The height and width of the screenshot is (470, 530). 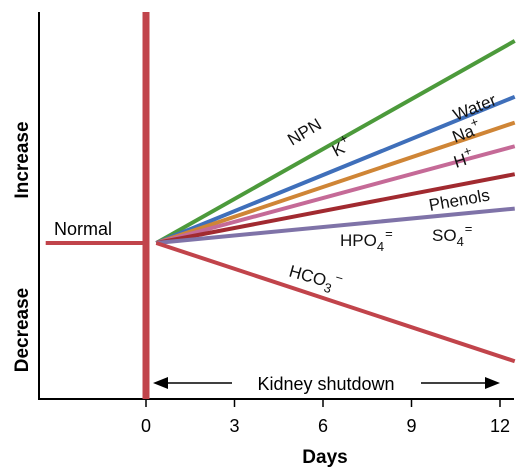 What do you see at coordinates (411, 426) in the screenshot?
I see `x-tick-label-9: 9` at bounding box center [411, 426].